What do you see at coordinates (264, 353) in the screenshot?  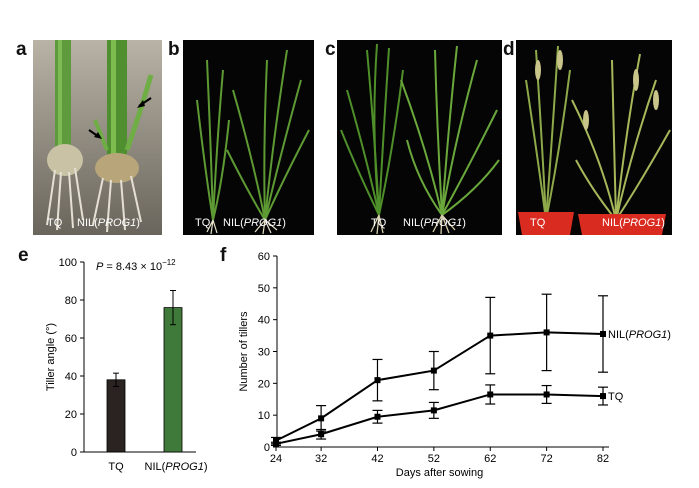 I see `chart-f-y-tick-label: 30` at bounding box center [264, 353].